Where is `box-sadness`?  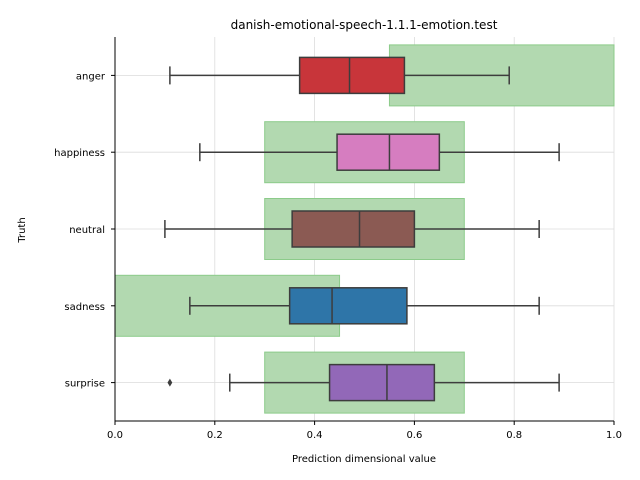
box-sadness is located at coordinates (364, 306).